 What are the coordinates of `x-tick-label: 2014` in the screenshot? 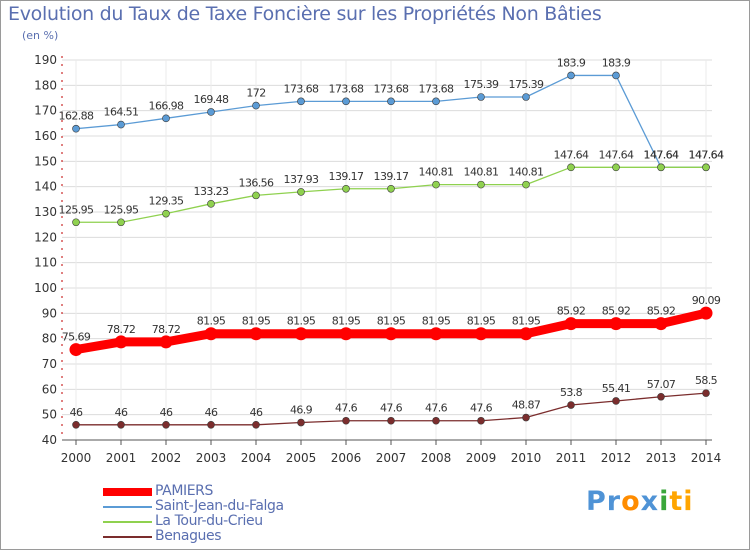 It's located at (706, 458).